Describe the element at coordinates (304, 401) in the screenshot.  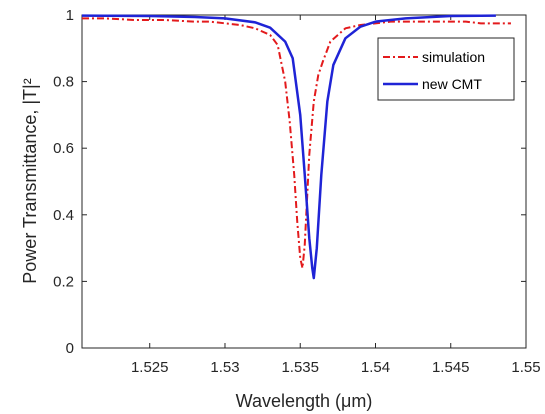
I see `x-axis-label: Wavelength (μm)` at that location.